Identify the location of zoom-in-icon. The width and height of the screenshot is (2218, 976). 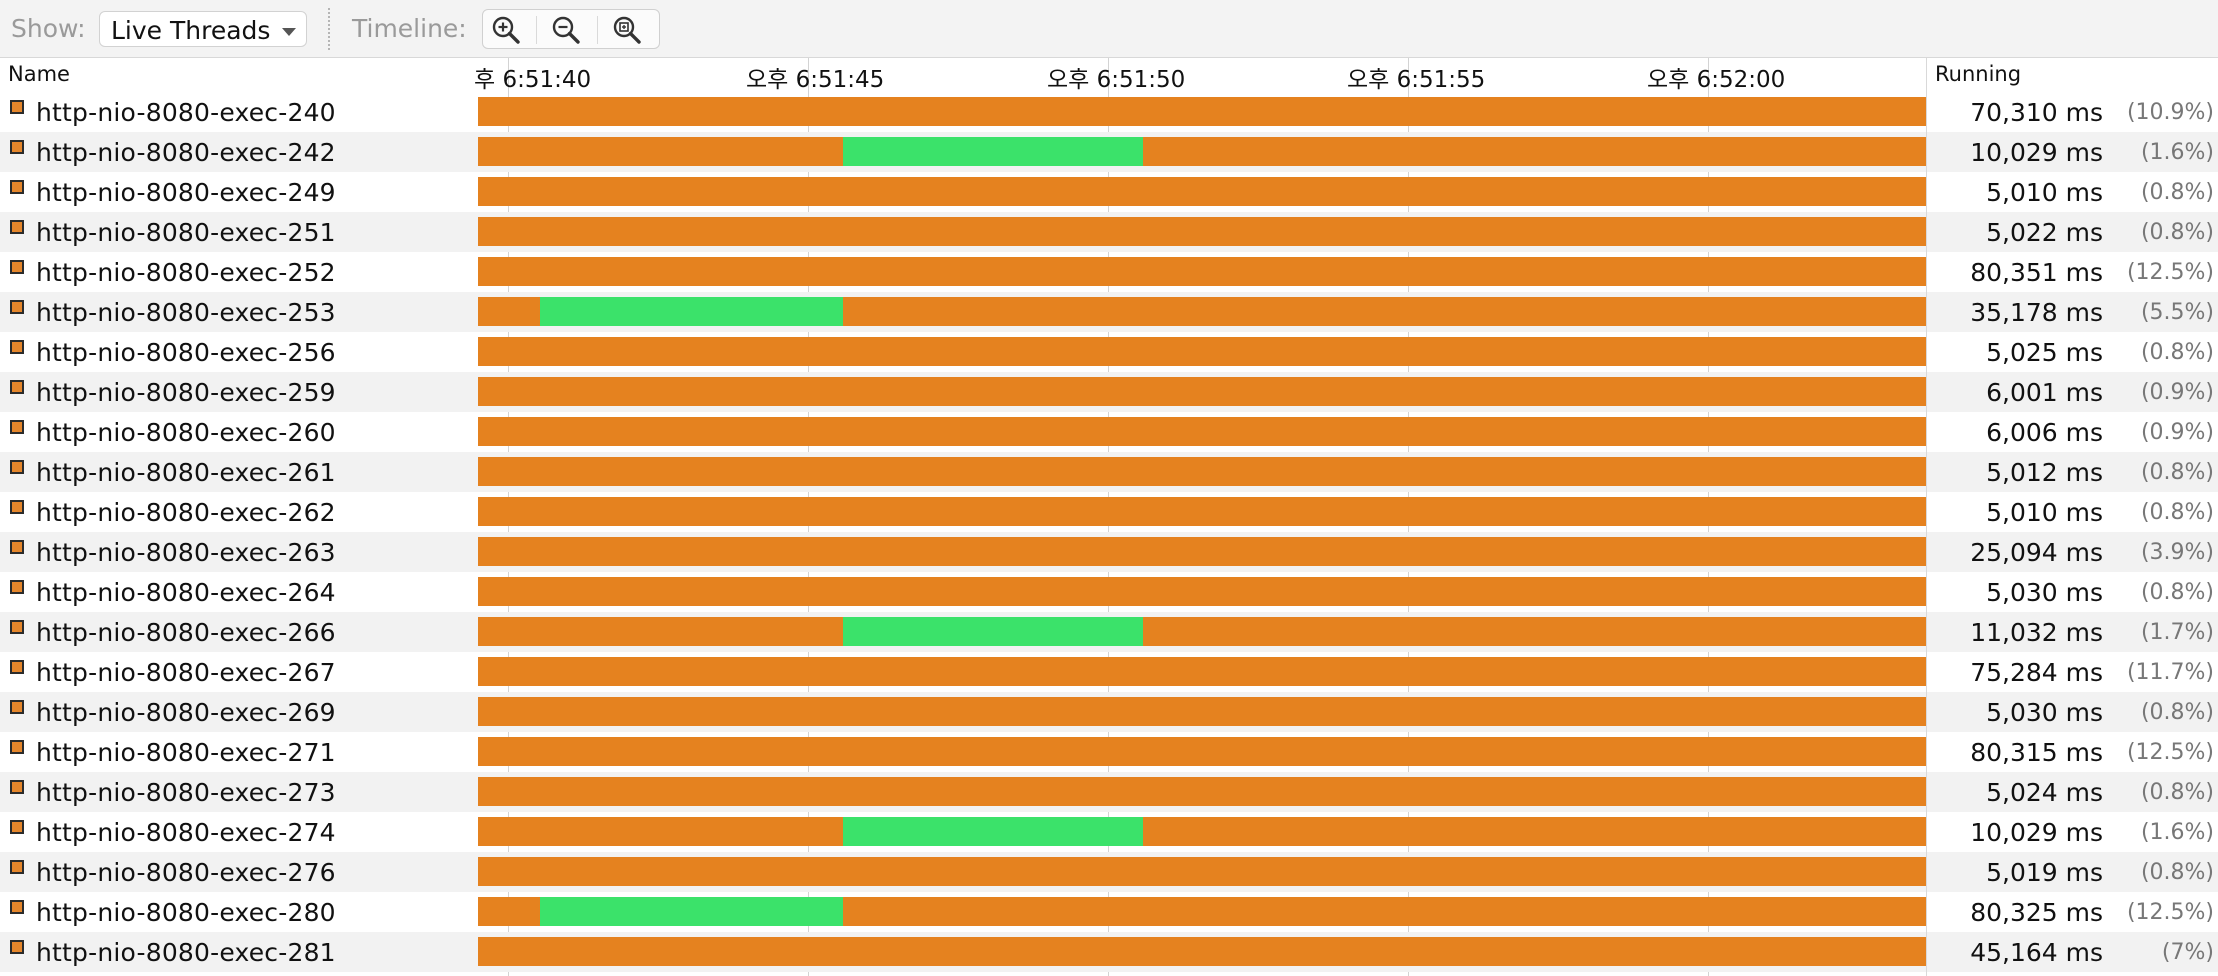
(506, 30).